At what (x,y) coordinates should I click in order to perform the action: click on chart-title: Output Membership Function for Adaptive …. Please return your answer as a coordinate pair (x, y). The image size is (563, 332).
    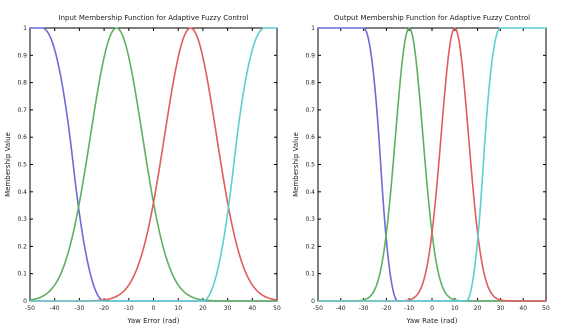
    Looking at the image, I should click on (432, 18).